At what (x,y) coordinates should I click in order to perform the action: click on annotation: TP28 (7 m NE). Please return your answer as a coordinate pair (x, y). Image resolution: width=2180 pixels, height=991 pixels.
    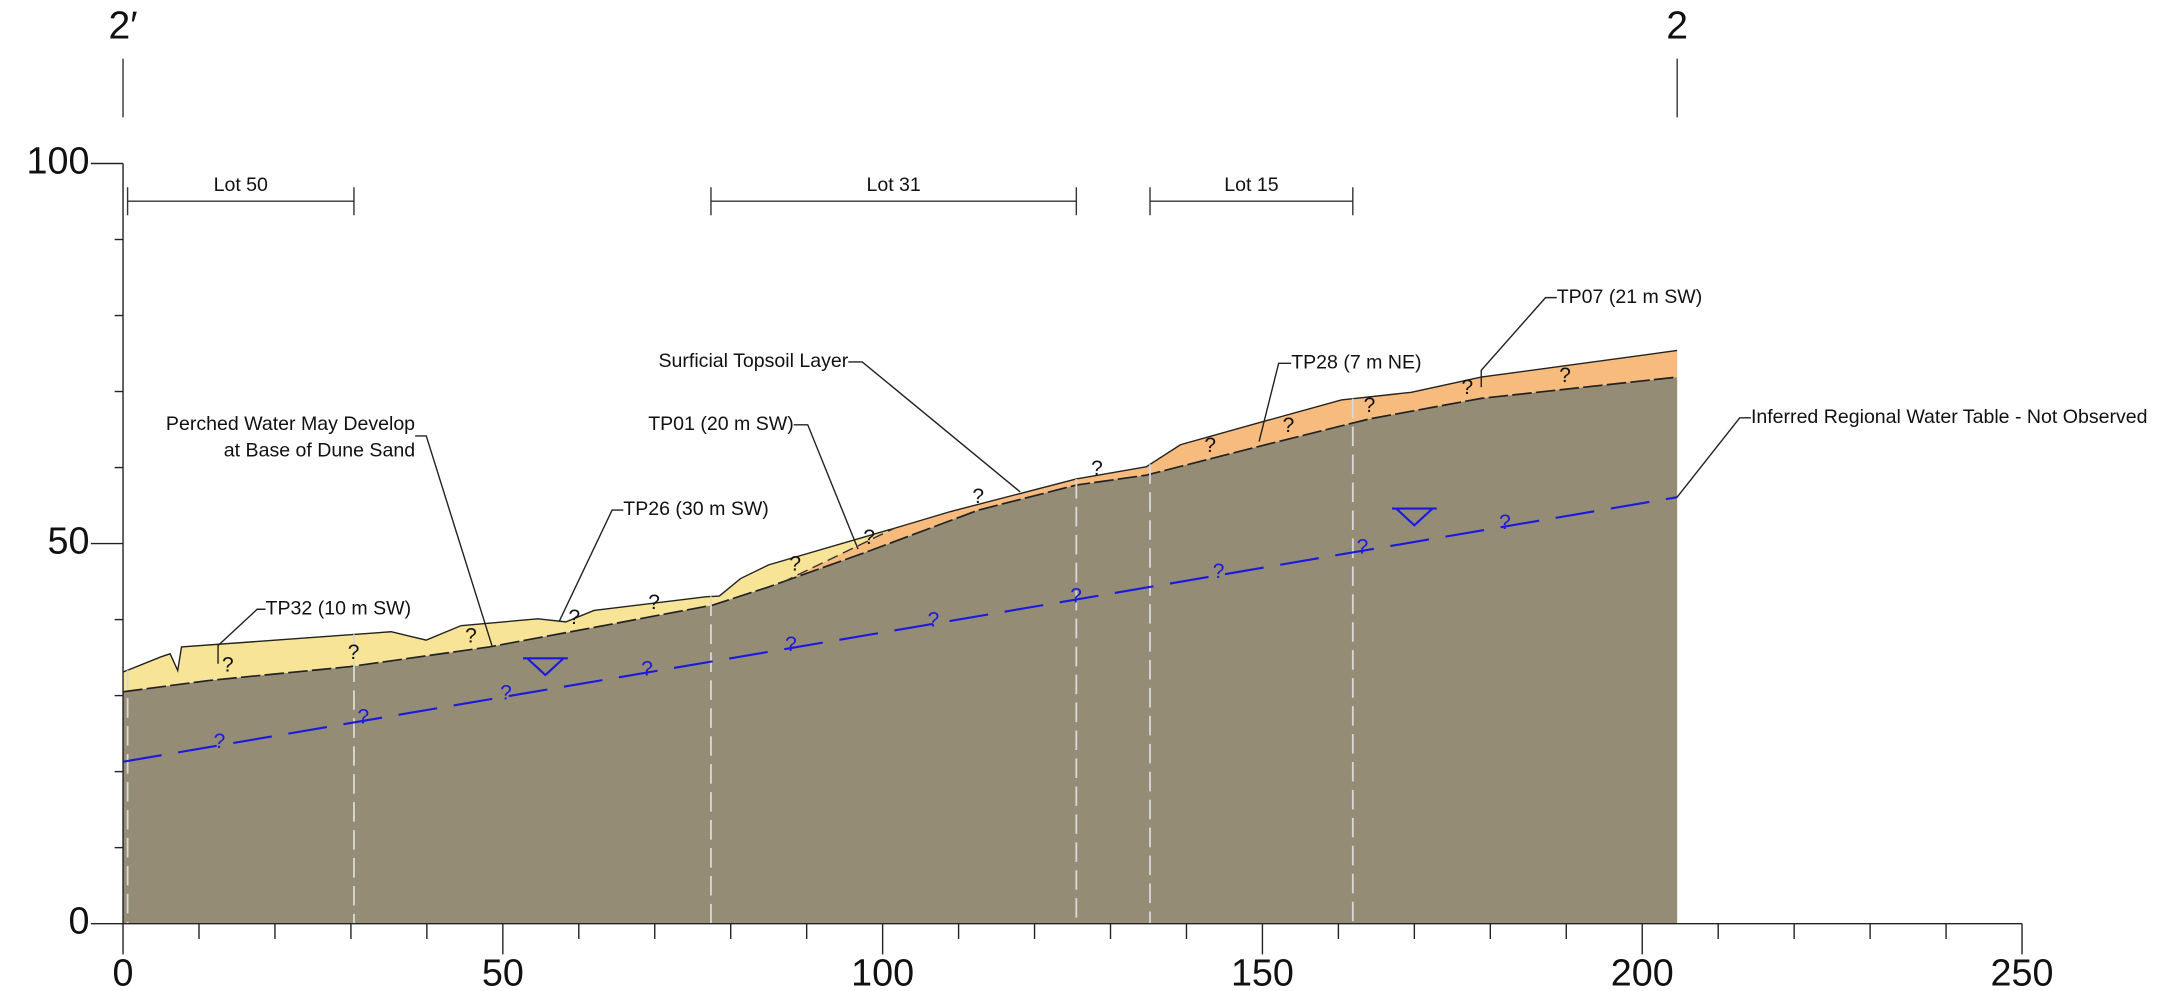
    Looking at the image, I should click on (1356, 362).